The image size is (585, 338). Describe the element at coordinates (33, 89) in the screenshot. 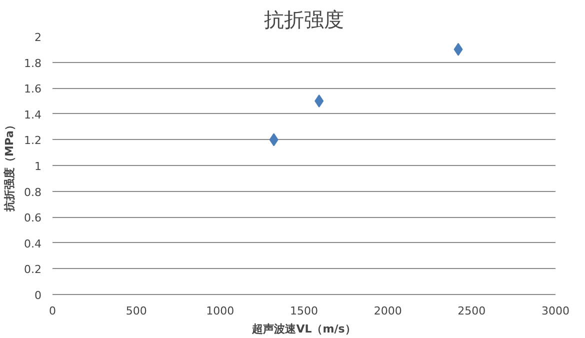

I see `y-tick-label: 1.6` at that location.